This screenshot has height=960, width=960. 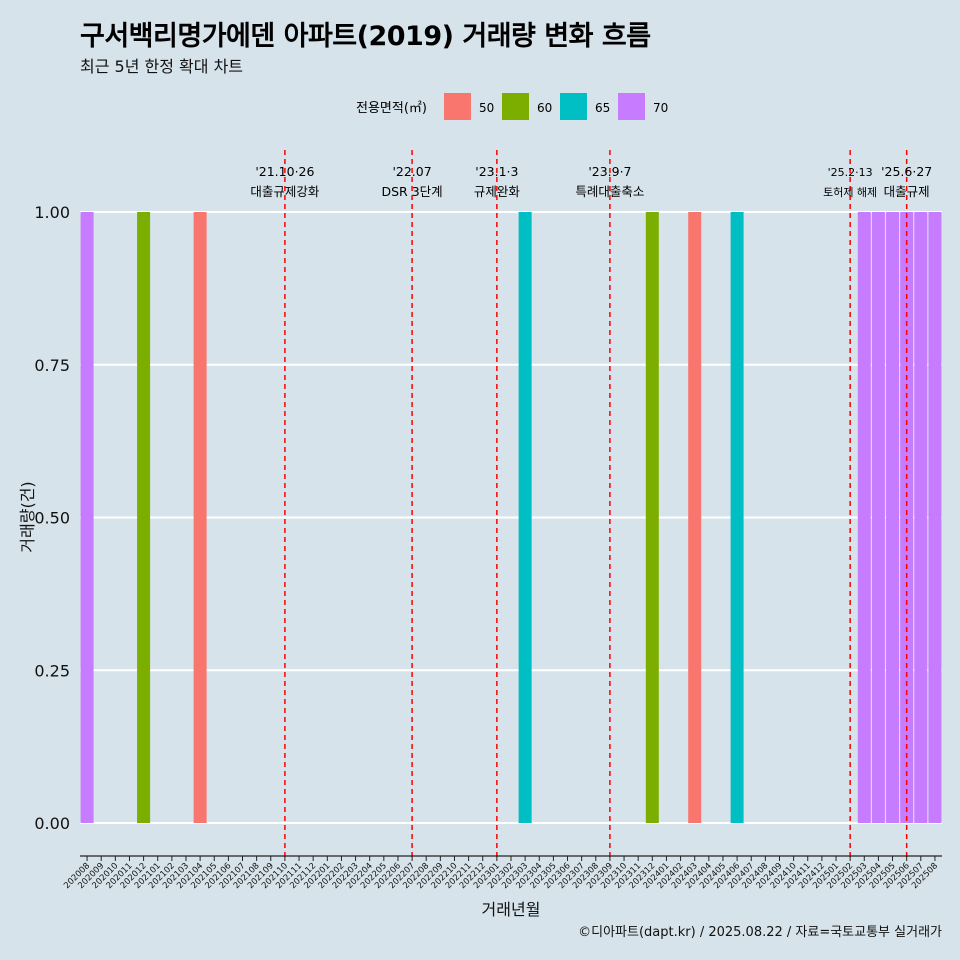 What do you see at coordinates (544, 108) in the screenshot?
I see `legend-label-60: 60` at bounding box center [544, 108].